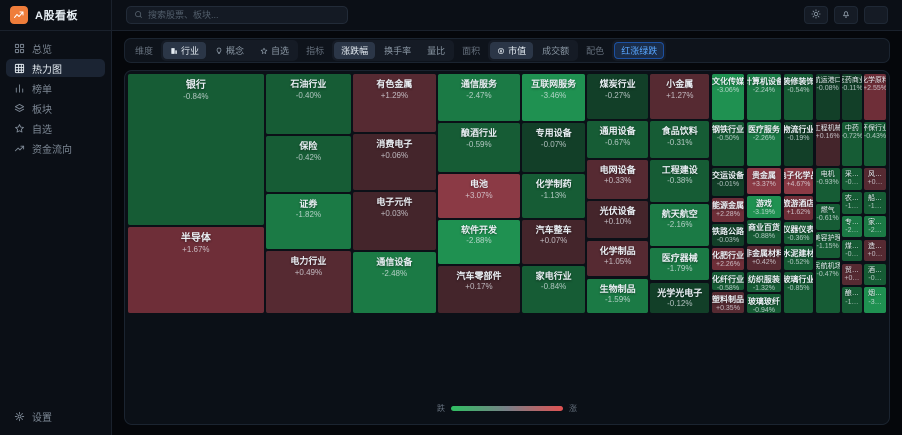 This screenshot has width=902, height=435. I want to click on toolbar-option-dimension-2: 自选, so click(274, 50).